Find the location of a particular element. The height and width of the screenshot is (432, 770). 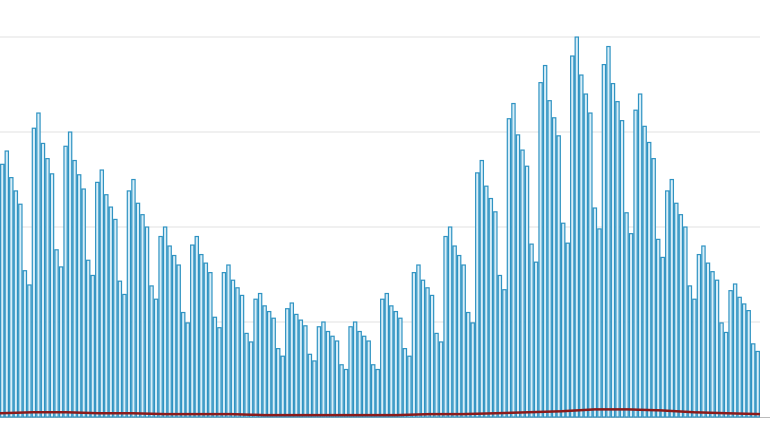

line is located at coordinates (380, 412).